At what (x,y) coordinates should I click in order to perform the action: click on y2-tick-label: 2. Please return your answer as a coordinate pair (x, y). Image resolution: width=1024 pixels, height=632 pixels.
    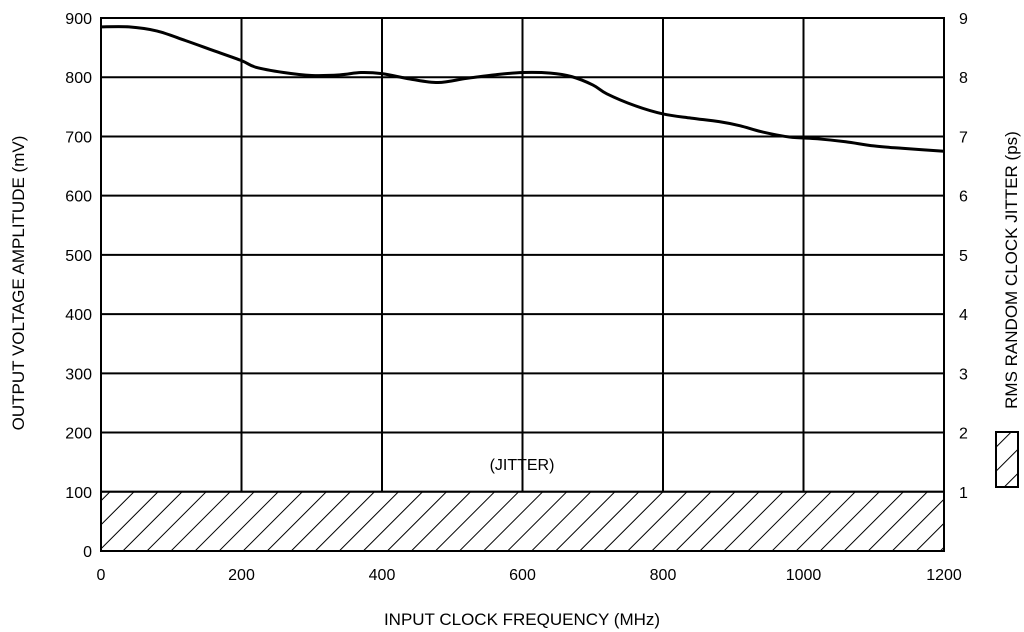
    Looking at the image, I should click on (963, 434).